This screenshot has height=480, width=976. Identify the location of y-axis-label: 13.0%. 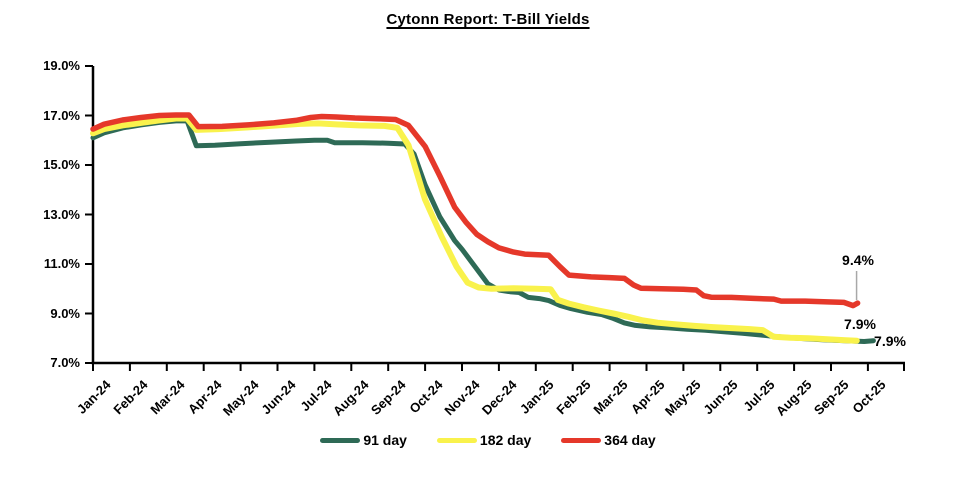
(61, 214).